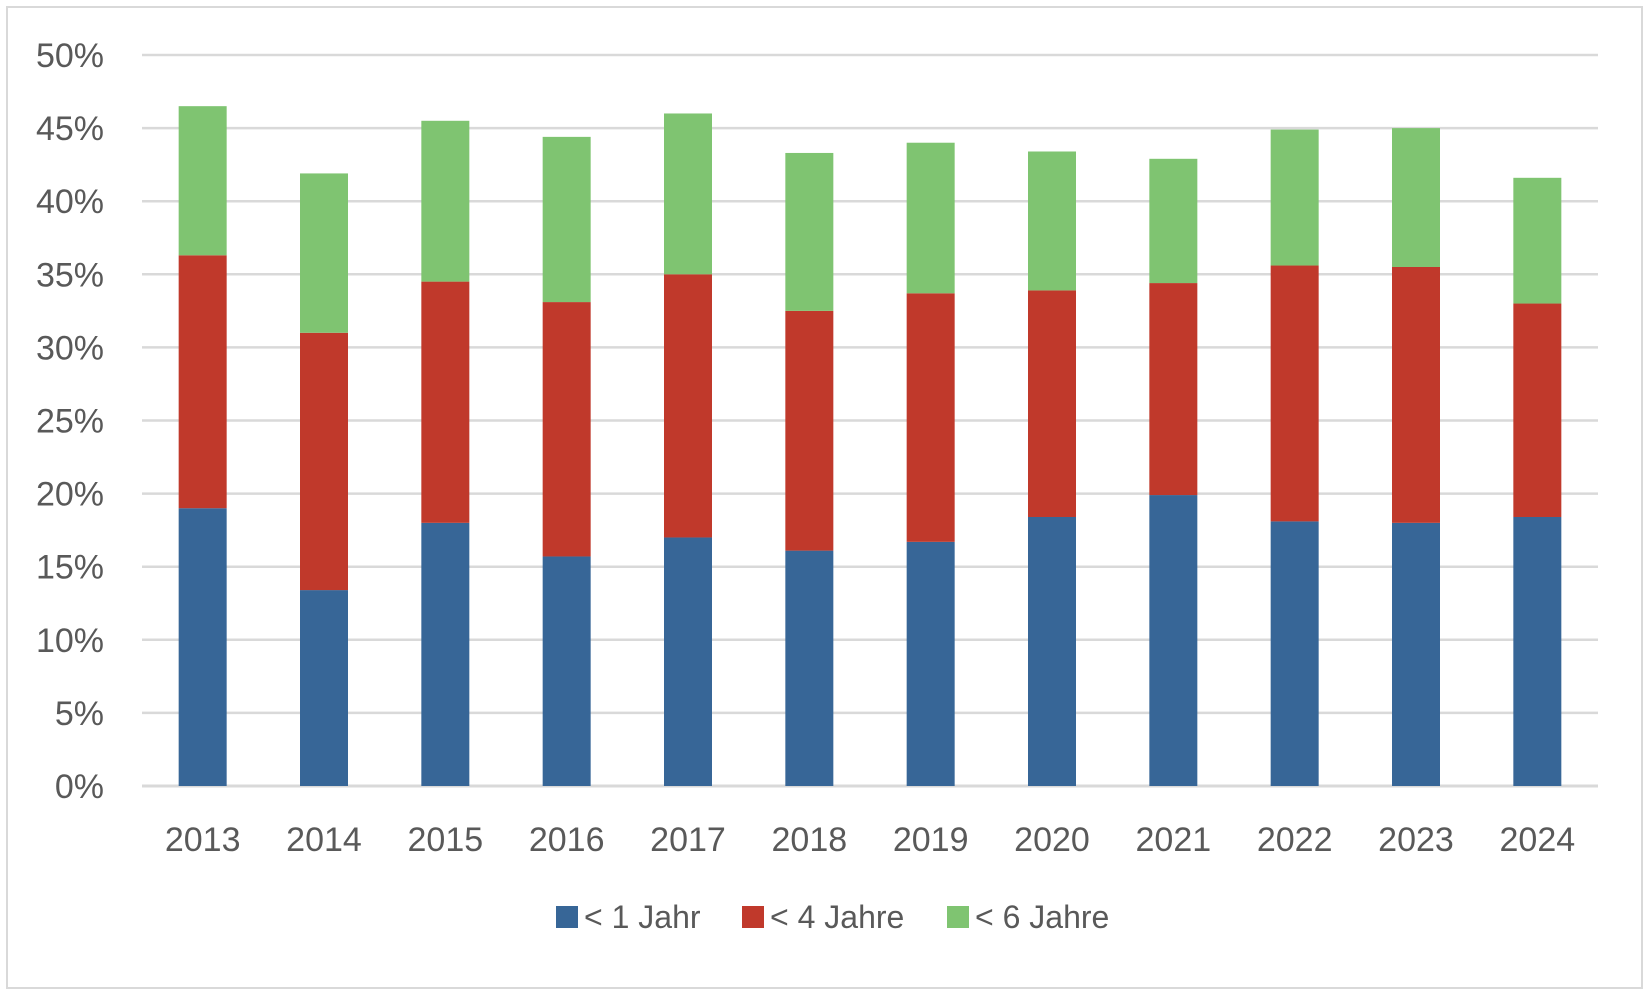 The image size is (1649, 995). What do you see at coordinates (567, 840) in the screenshot?
I see `x-tick-label: 2016` at bounding box center [567, 840].